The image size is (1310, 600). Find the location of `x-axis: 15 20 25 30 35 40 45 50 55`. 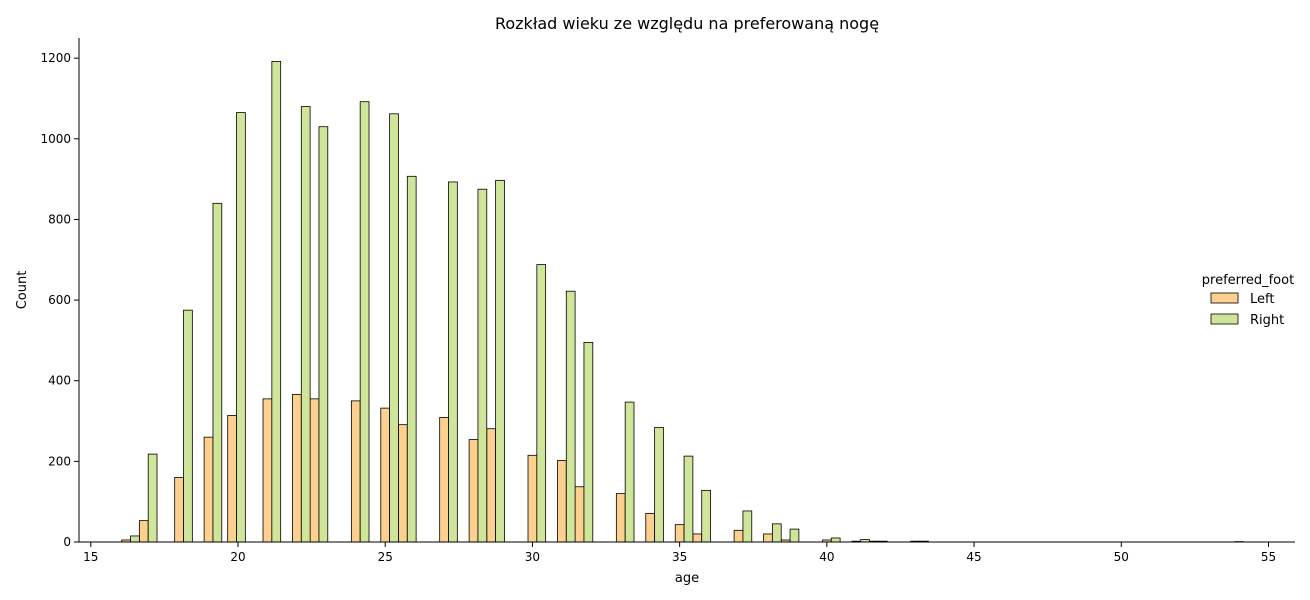

x-axis: 15 20 25 30 35 40 45 50 55 is located at coordinates (687, 552).